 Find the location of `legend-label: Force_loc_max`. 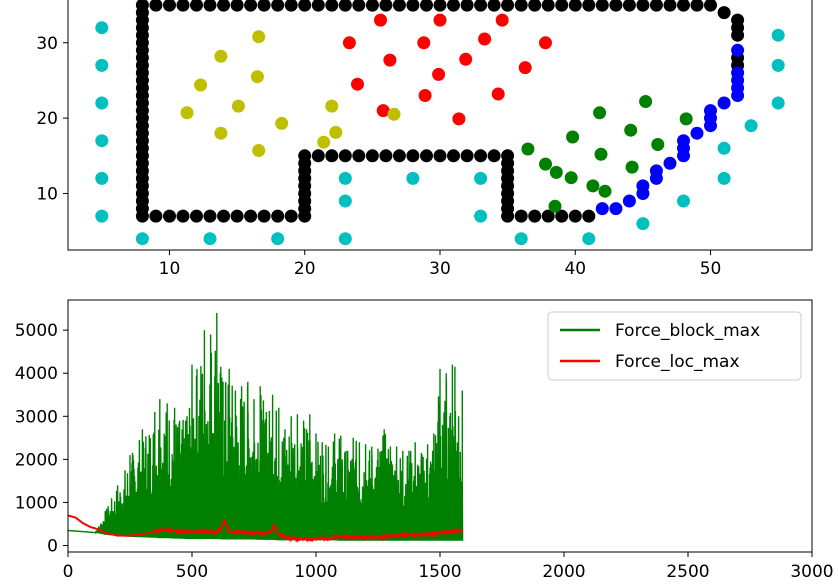

legend-label: Force_loc_max is located at coordinates (677, 362).